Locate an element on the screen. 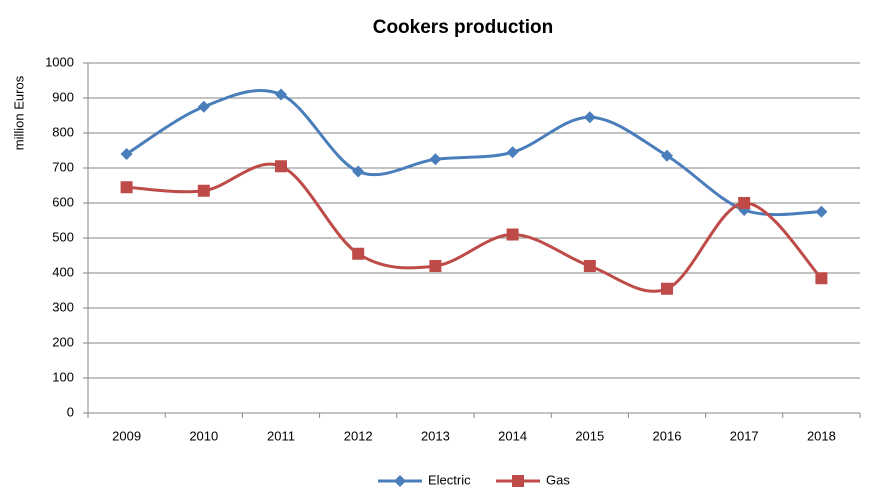  y-axis-label: million Euros is located at coordinates (18, 112).